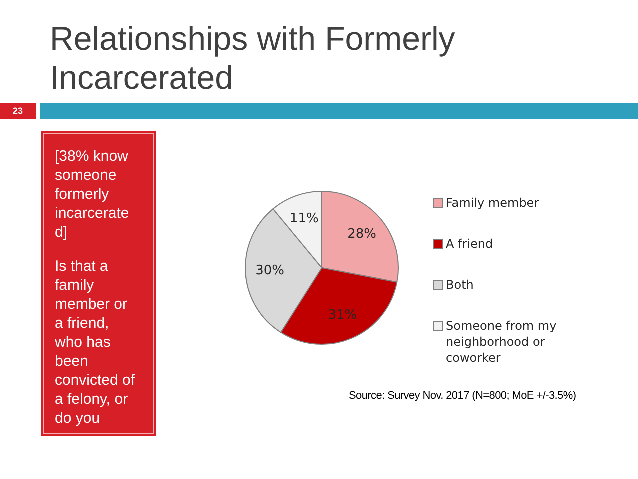 This screenshot has width=638, height=479. I want to click on data-label: 31%, so click(343, 316).